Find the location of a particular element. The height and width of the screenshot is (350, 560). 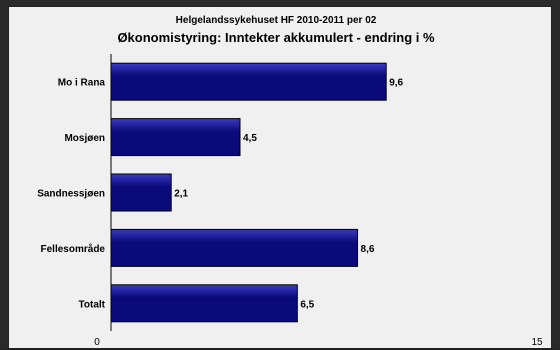

category-label-0: Mo i Rana is located at coordinates (82, 83).